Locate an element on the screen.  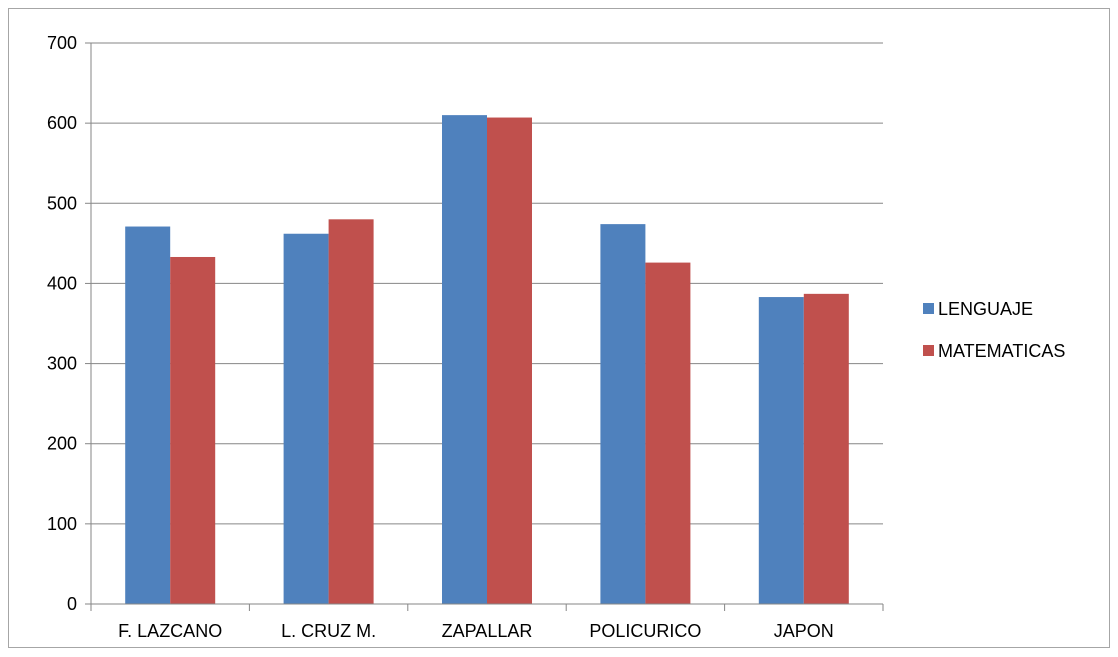
x-tick-label: POLICURICO is located at coordinates (645, 631).